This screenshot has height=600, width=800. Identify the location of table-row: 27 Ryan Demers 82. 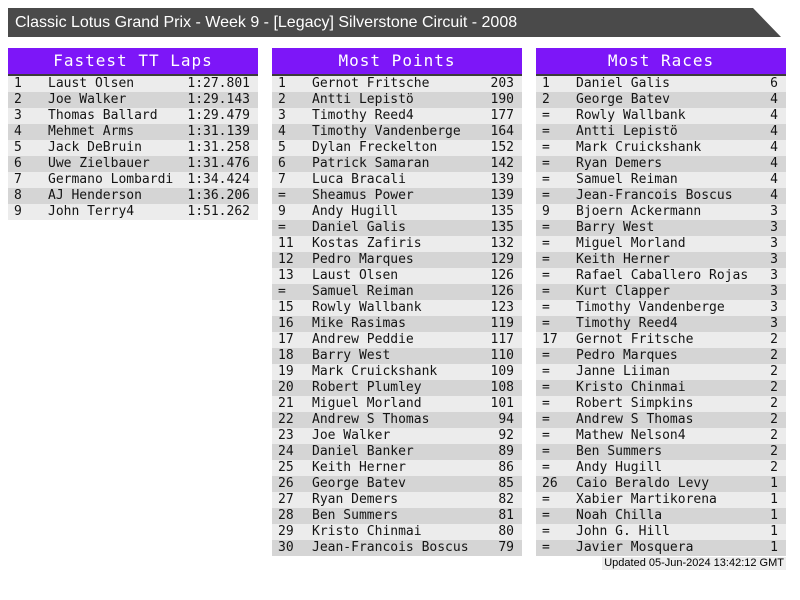
(397, 500).